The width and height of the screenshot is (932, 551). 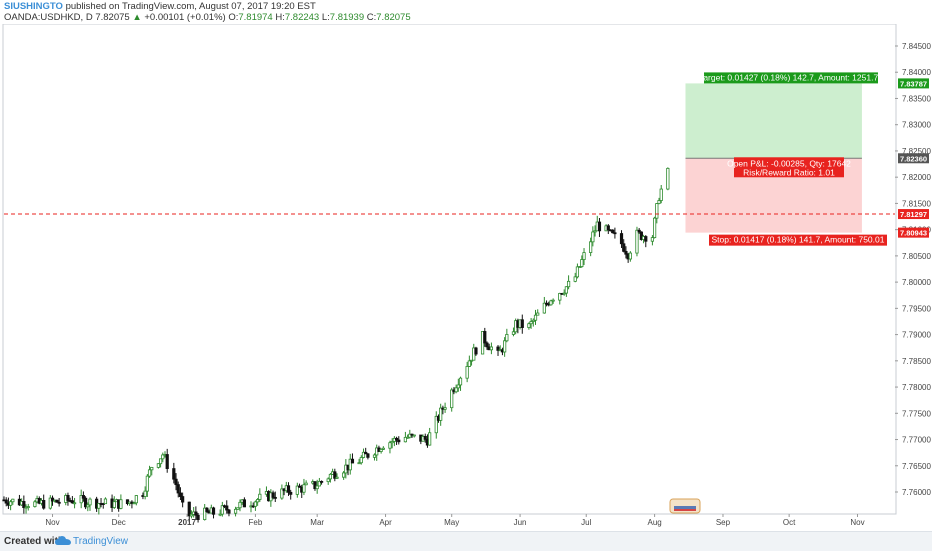 What do you see at coordinates (325, 17) in the screenshot?
I see `low-label: L:` at bounding box center [325, 17].